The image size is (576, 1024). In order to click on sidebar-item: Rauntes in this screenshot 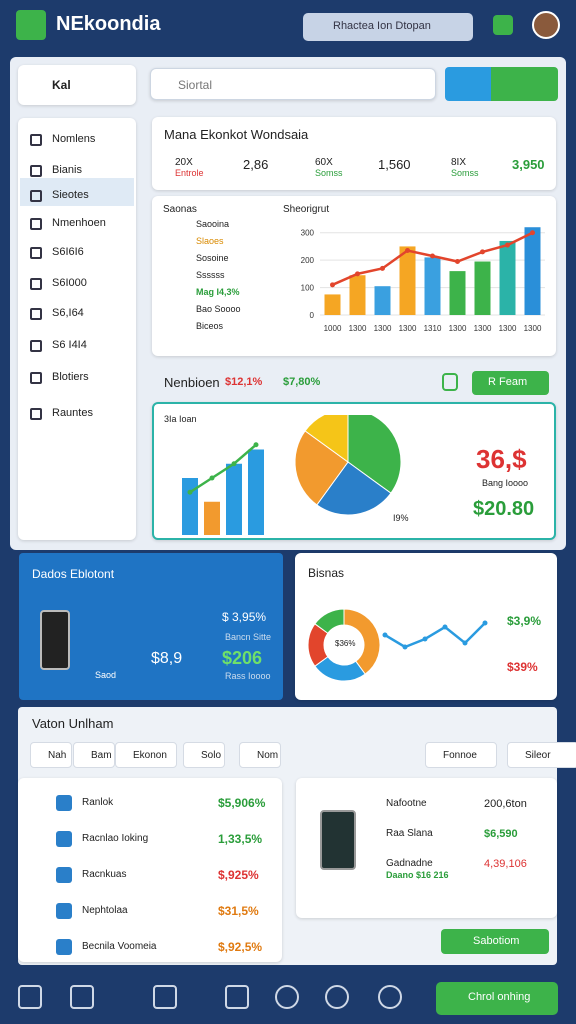, I will do `click(72, 413)`.